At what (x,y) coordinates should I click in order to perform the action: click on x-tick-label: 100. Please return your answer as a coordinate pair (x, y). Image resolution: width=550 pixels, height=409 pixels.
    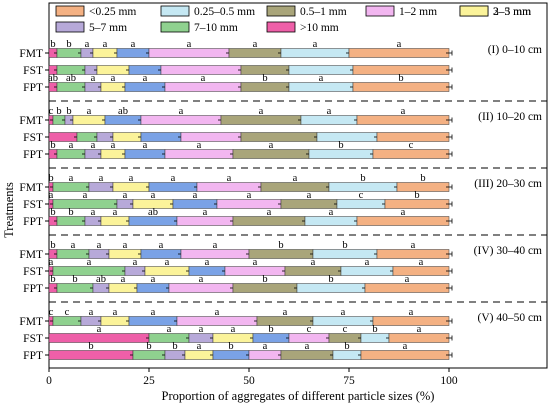
    Looking at the image, I should click on (449, 381).